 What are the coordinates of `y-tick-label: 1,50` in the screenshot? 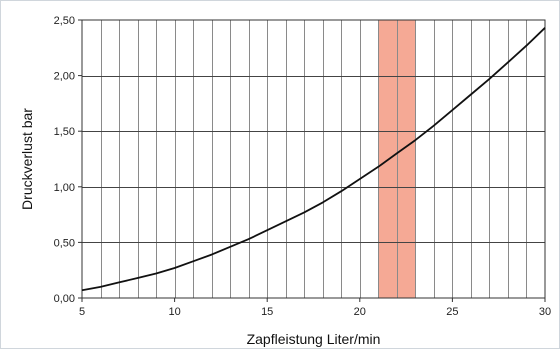 It's located at (64, 132).